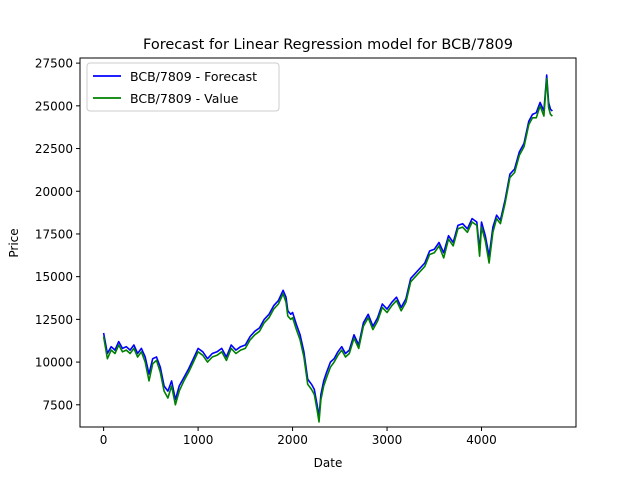  Describe the element at coordinates (184, 98) in the screenshot. I see `legend-label-value: BCB/7809 - Value` at that location.